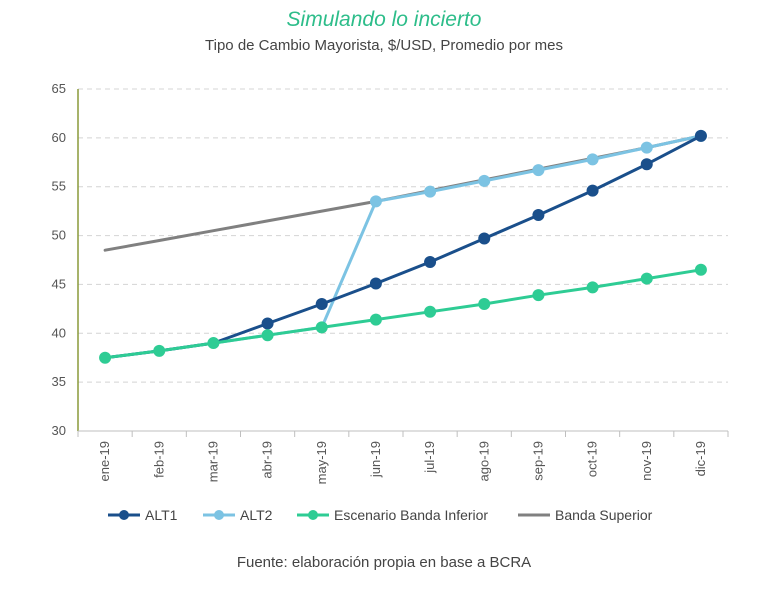 The width and height of the screenshot is (768, 591). I want to click on y-tick-label: 50, so click(59, 235).